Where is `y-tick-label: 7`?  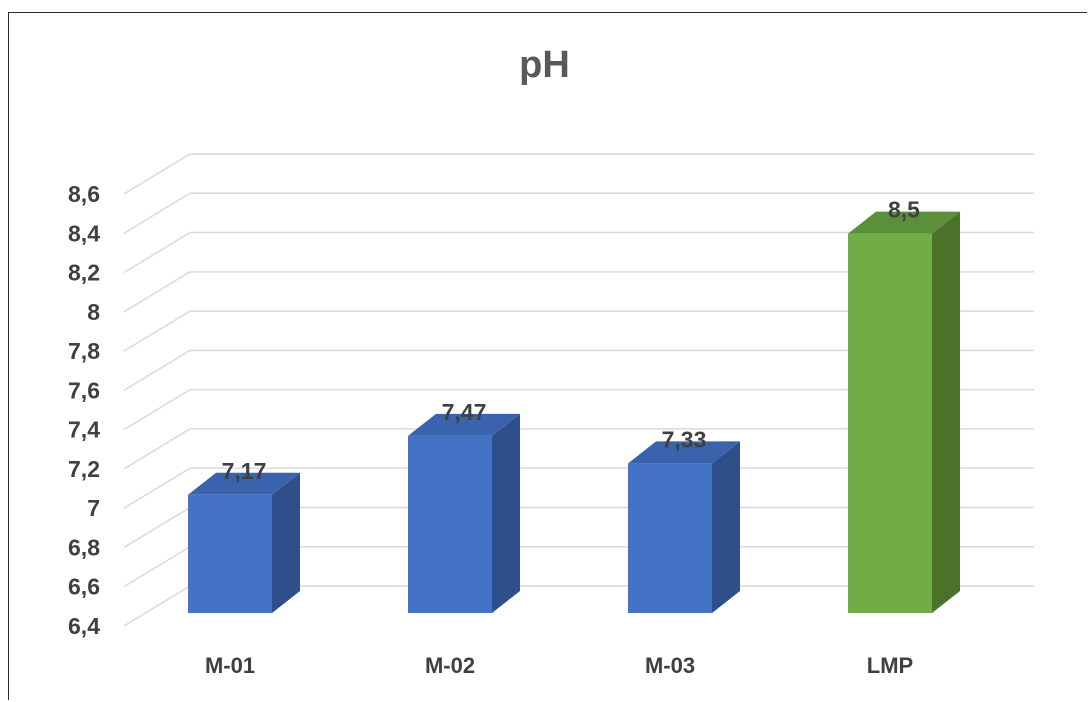 y-tick-label: 7 is located at coordinates (93, 508).